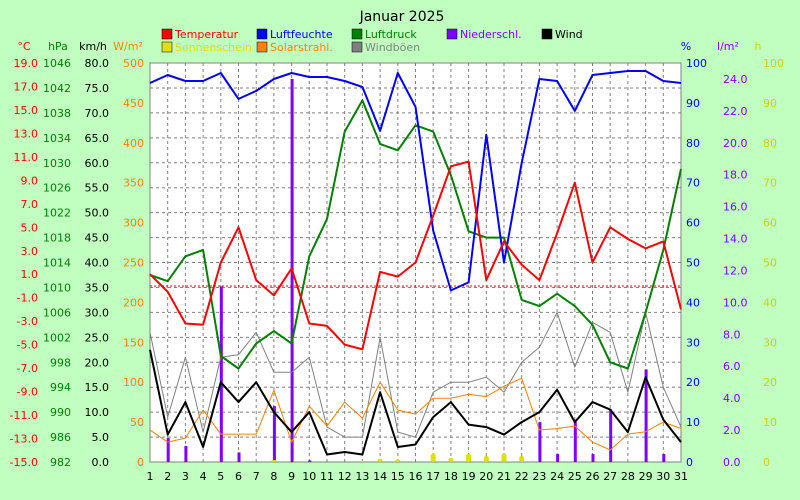 The width and height of the screenshot is (800, 500). What do you see at coordinates (732, 398) in the screenshot?
I see `rain-axis-tick-label: 4.0` at bounding box center [732, 398].